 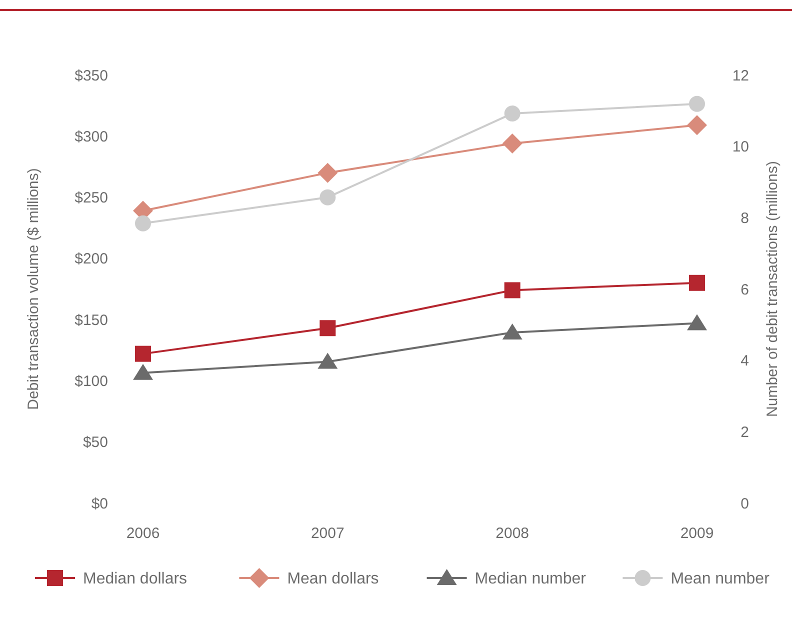 I want to click on y-tick-label: $150, so click(x=91, y=320).